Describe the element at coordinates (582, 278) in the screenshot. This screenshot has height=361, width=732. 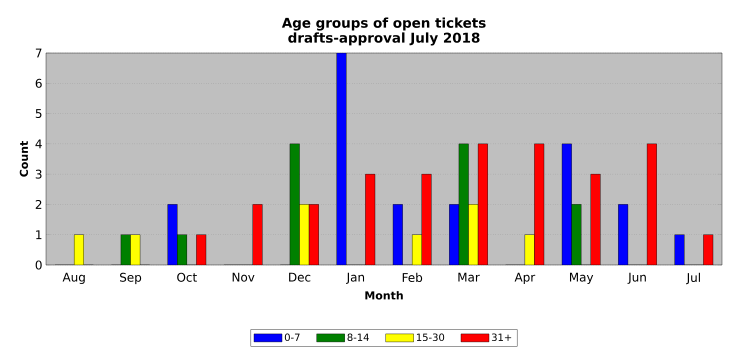
I see `x-tick-label: May` at that location.